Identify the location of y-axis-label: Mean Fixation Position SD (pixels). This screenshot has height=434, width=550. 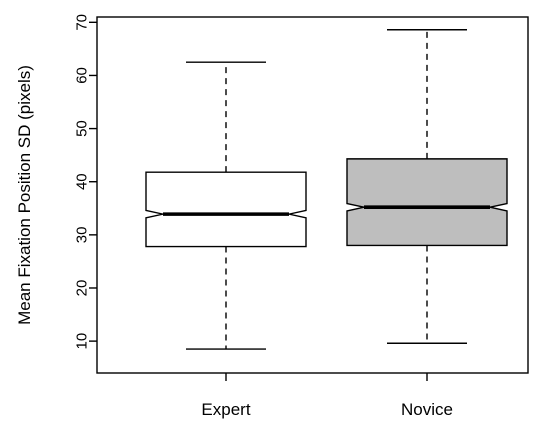
(24, 195).